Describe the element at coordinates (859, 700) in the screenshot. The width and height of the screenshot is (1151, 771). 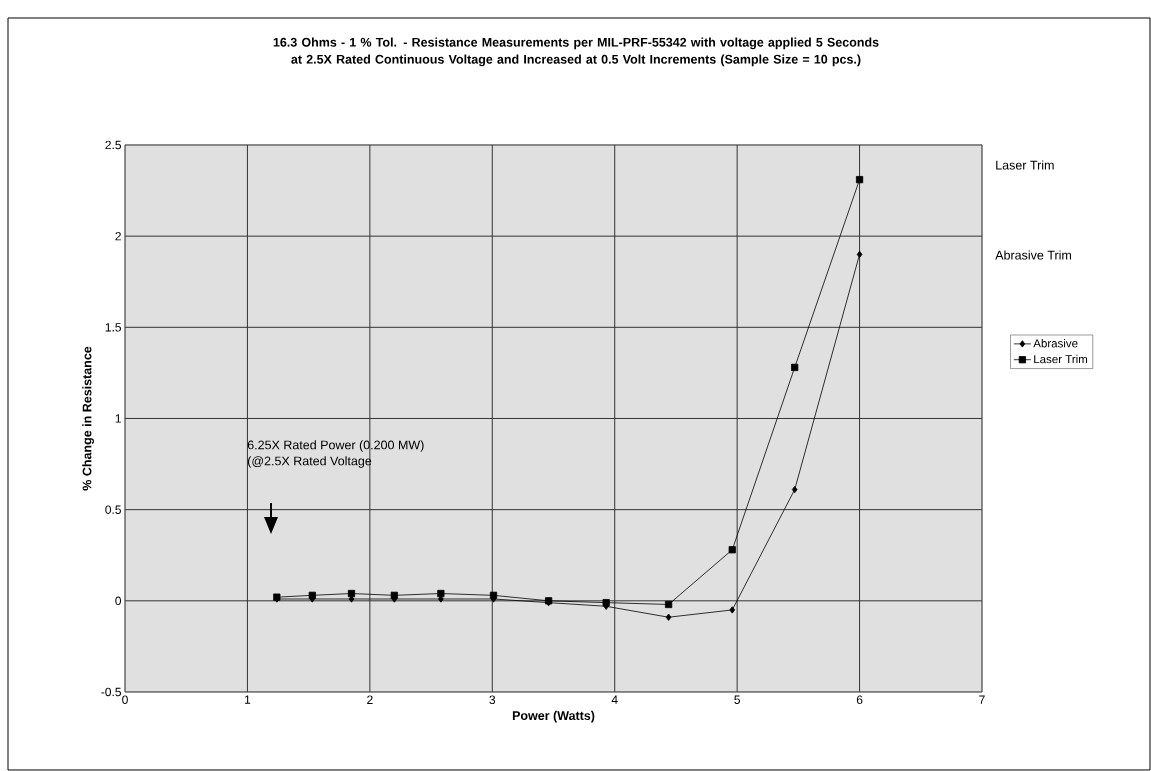
I see `x-tick-label: 6` at that location.